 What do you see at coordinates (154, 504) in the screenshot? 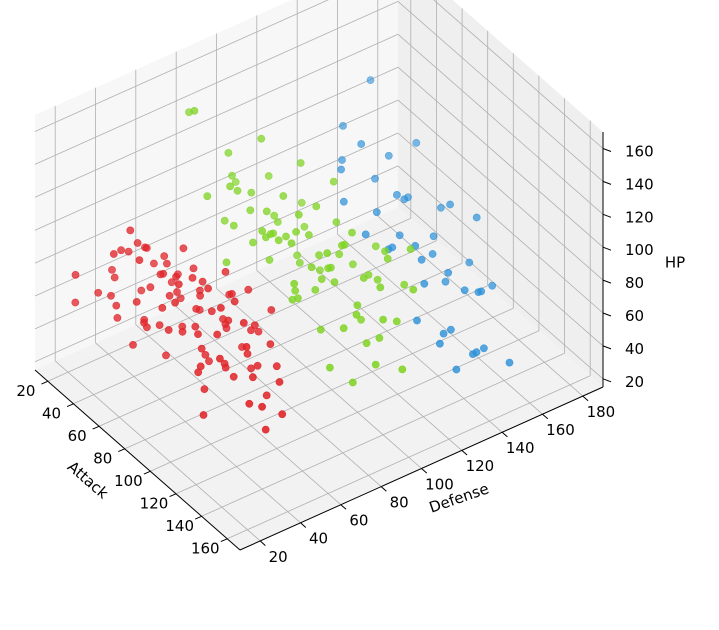
I see `x-tick-label: 120` at bounding box center [154, 504].